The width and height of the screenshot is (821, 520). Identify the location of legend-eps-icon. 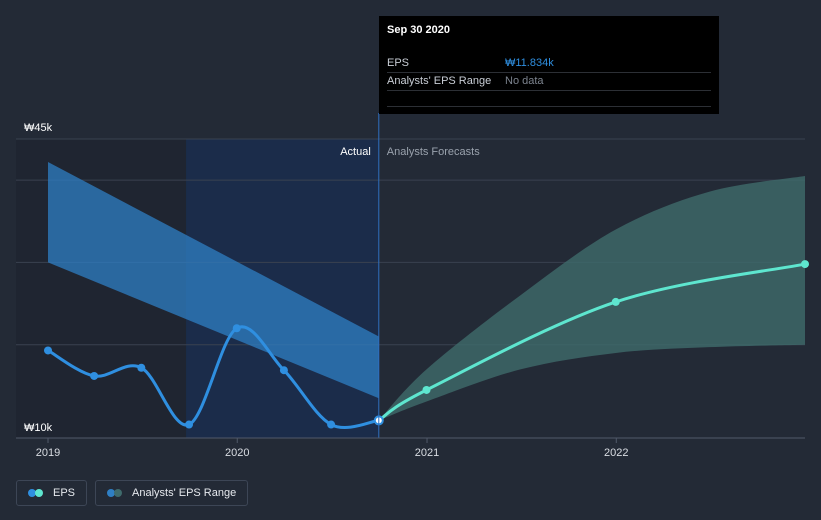
(36, 493).